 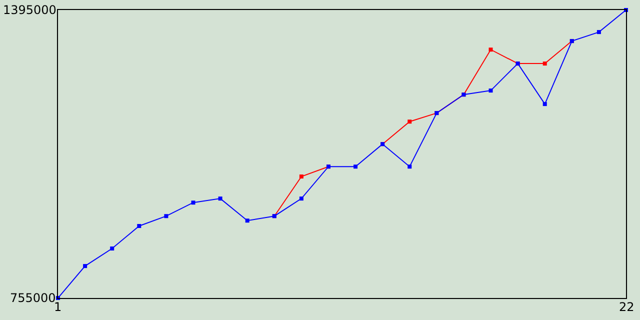 What do you see at coordinates (29, 10) in the screenshot?
I see `y-tick-label: 1395000` at bounding box center [29, 10].